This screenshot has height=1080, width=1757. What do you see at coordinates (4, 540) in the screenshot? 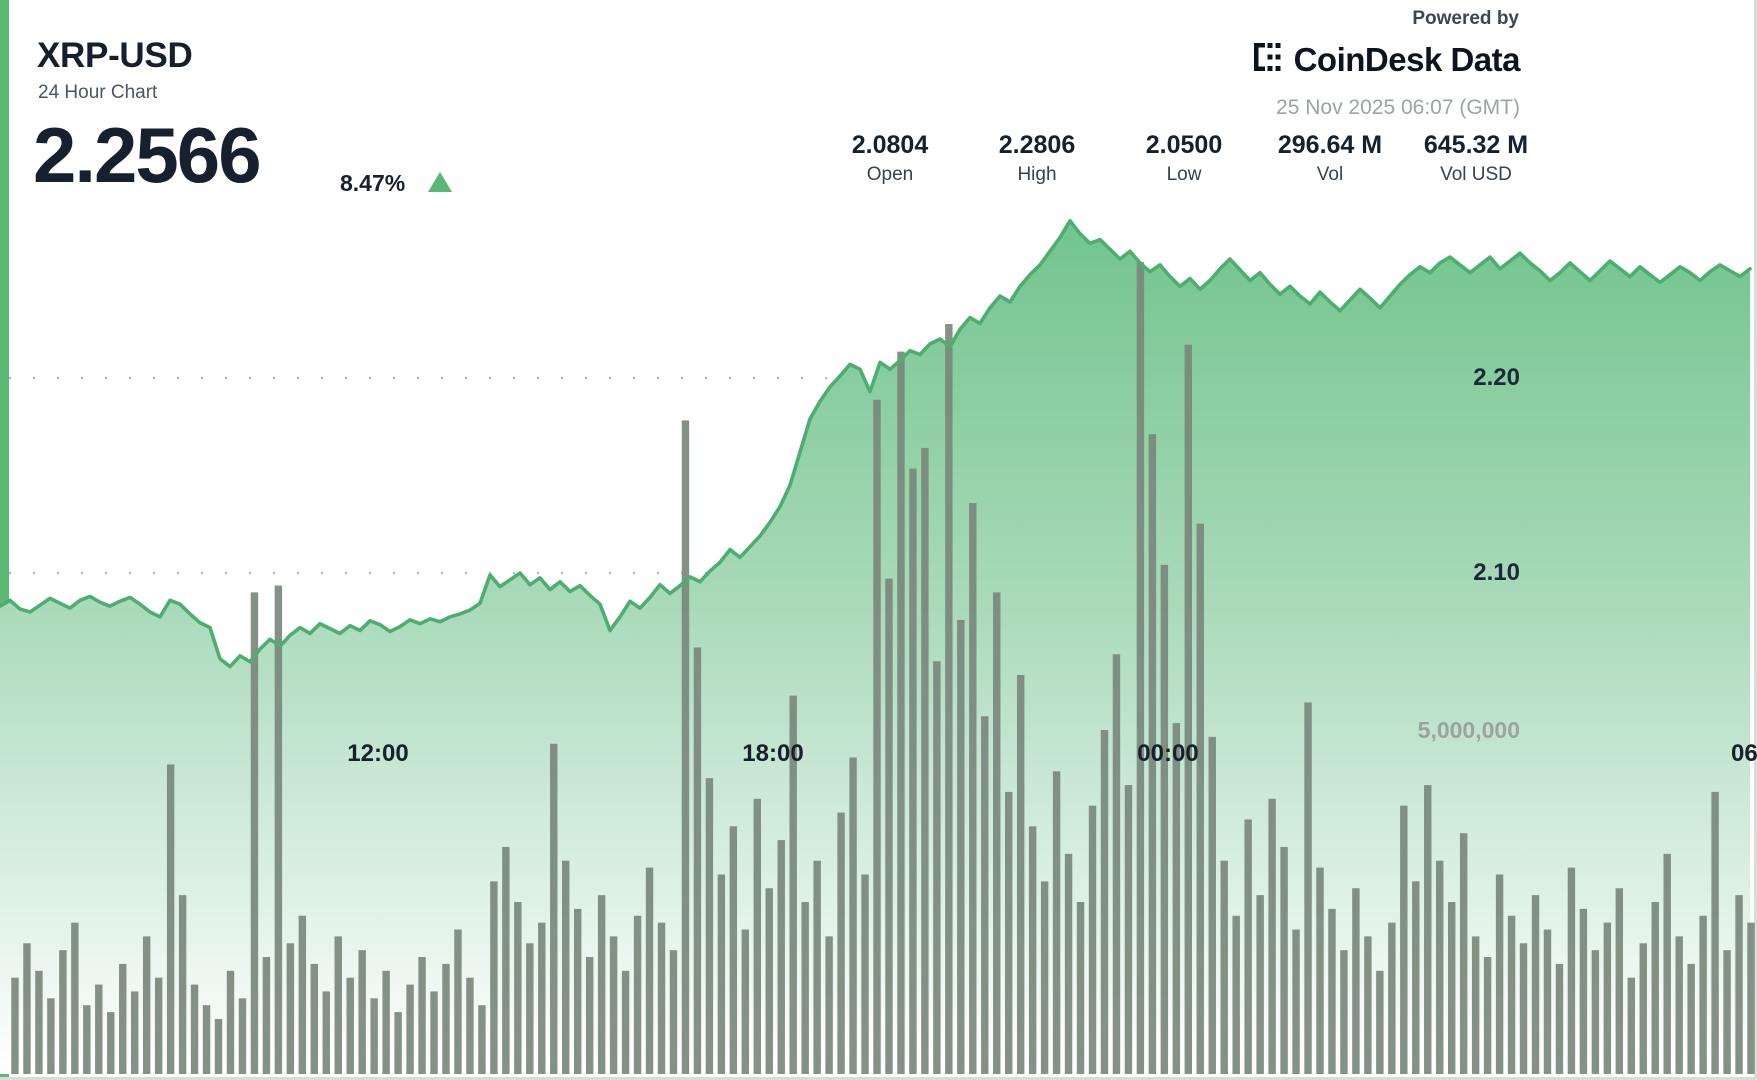
I see `left-accent-bar` at bounding box center [4, 540].